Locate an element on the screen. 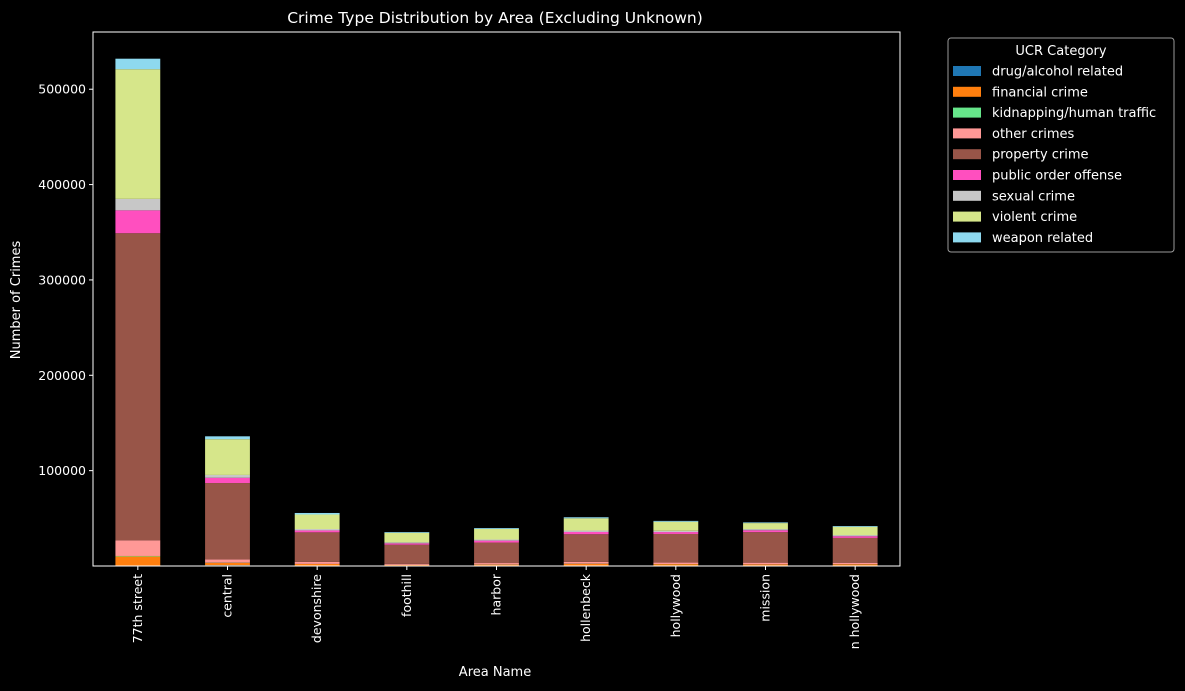  x-tick-label: 77th street is located at coordinates (137, 608).